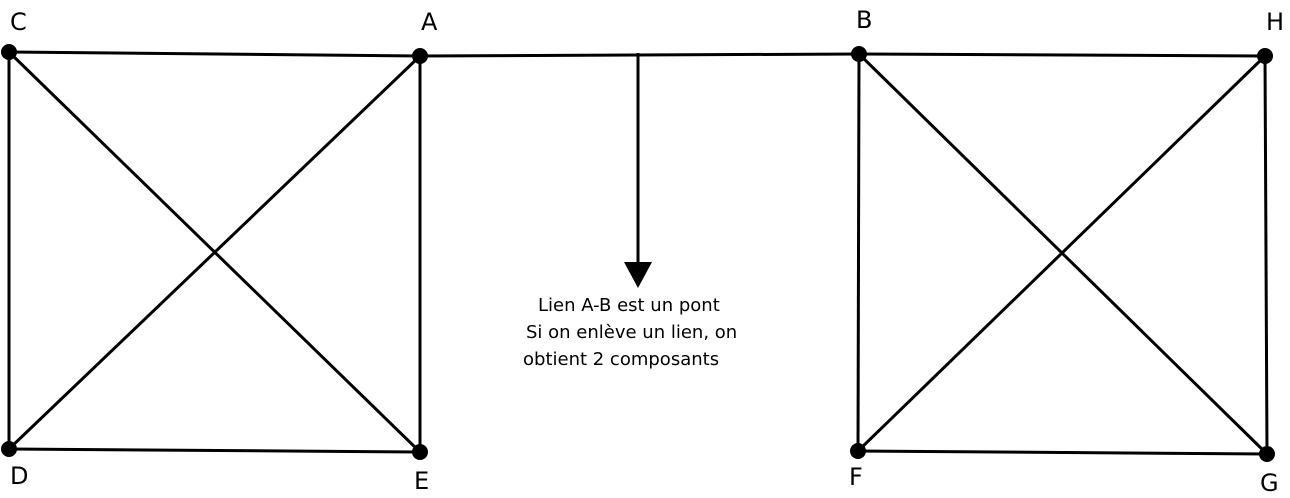 The width and height of the screenshot is (1290, 498). Describe the element at coordinates (9, 449) in the screenshot. I see `node-d` at that location.